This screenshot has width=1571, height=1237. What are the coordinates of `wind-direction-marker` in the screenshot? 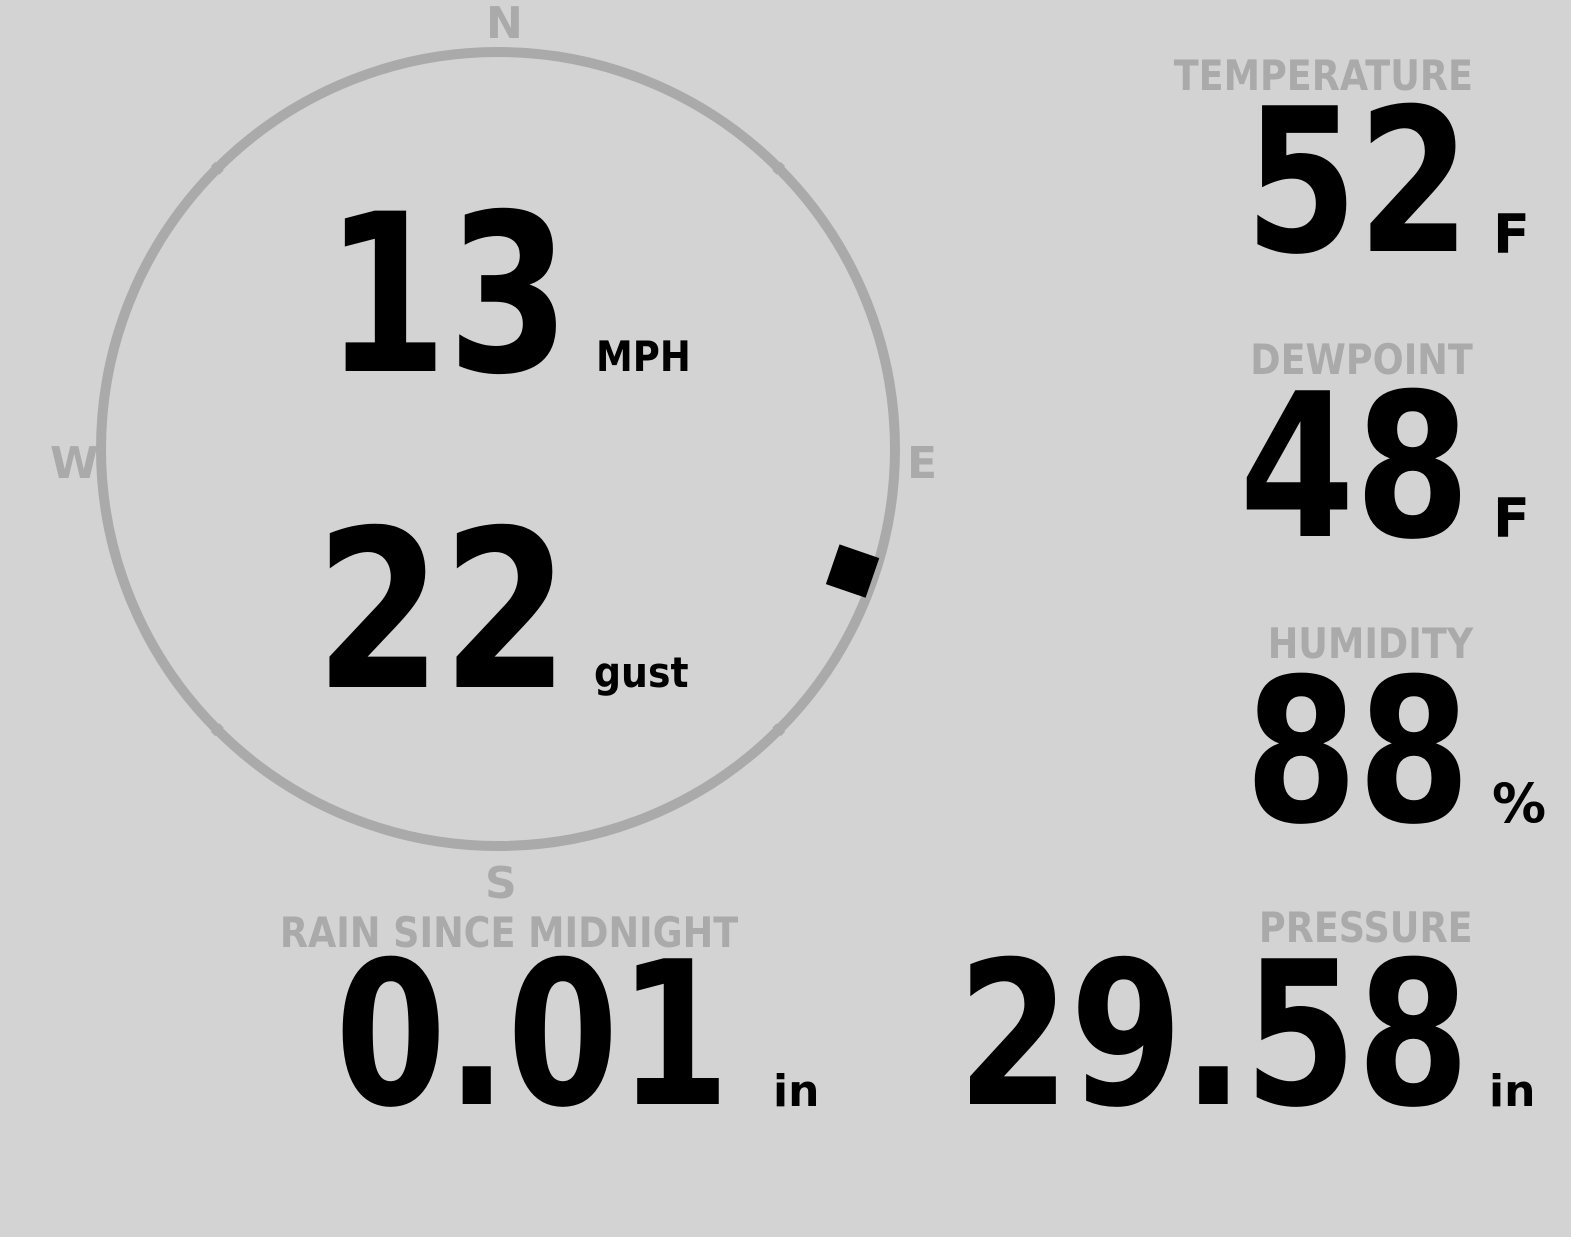 It's located at (852, 571).